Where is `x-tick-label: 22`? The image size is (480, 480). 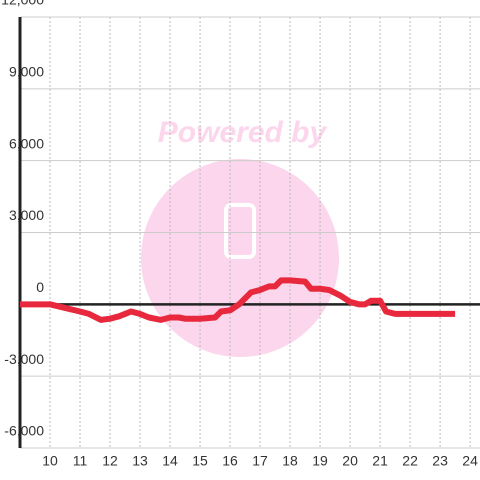 x-tick-label: 22 is located at coordinates (410, 461).